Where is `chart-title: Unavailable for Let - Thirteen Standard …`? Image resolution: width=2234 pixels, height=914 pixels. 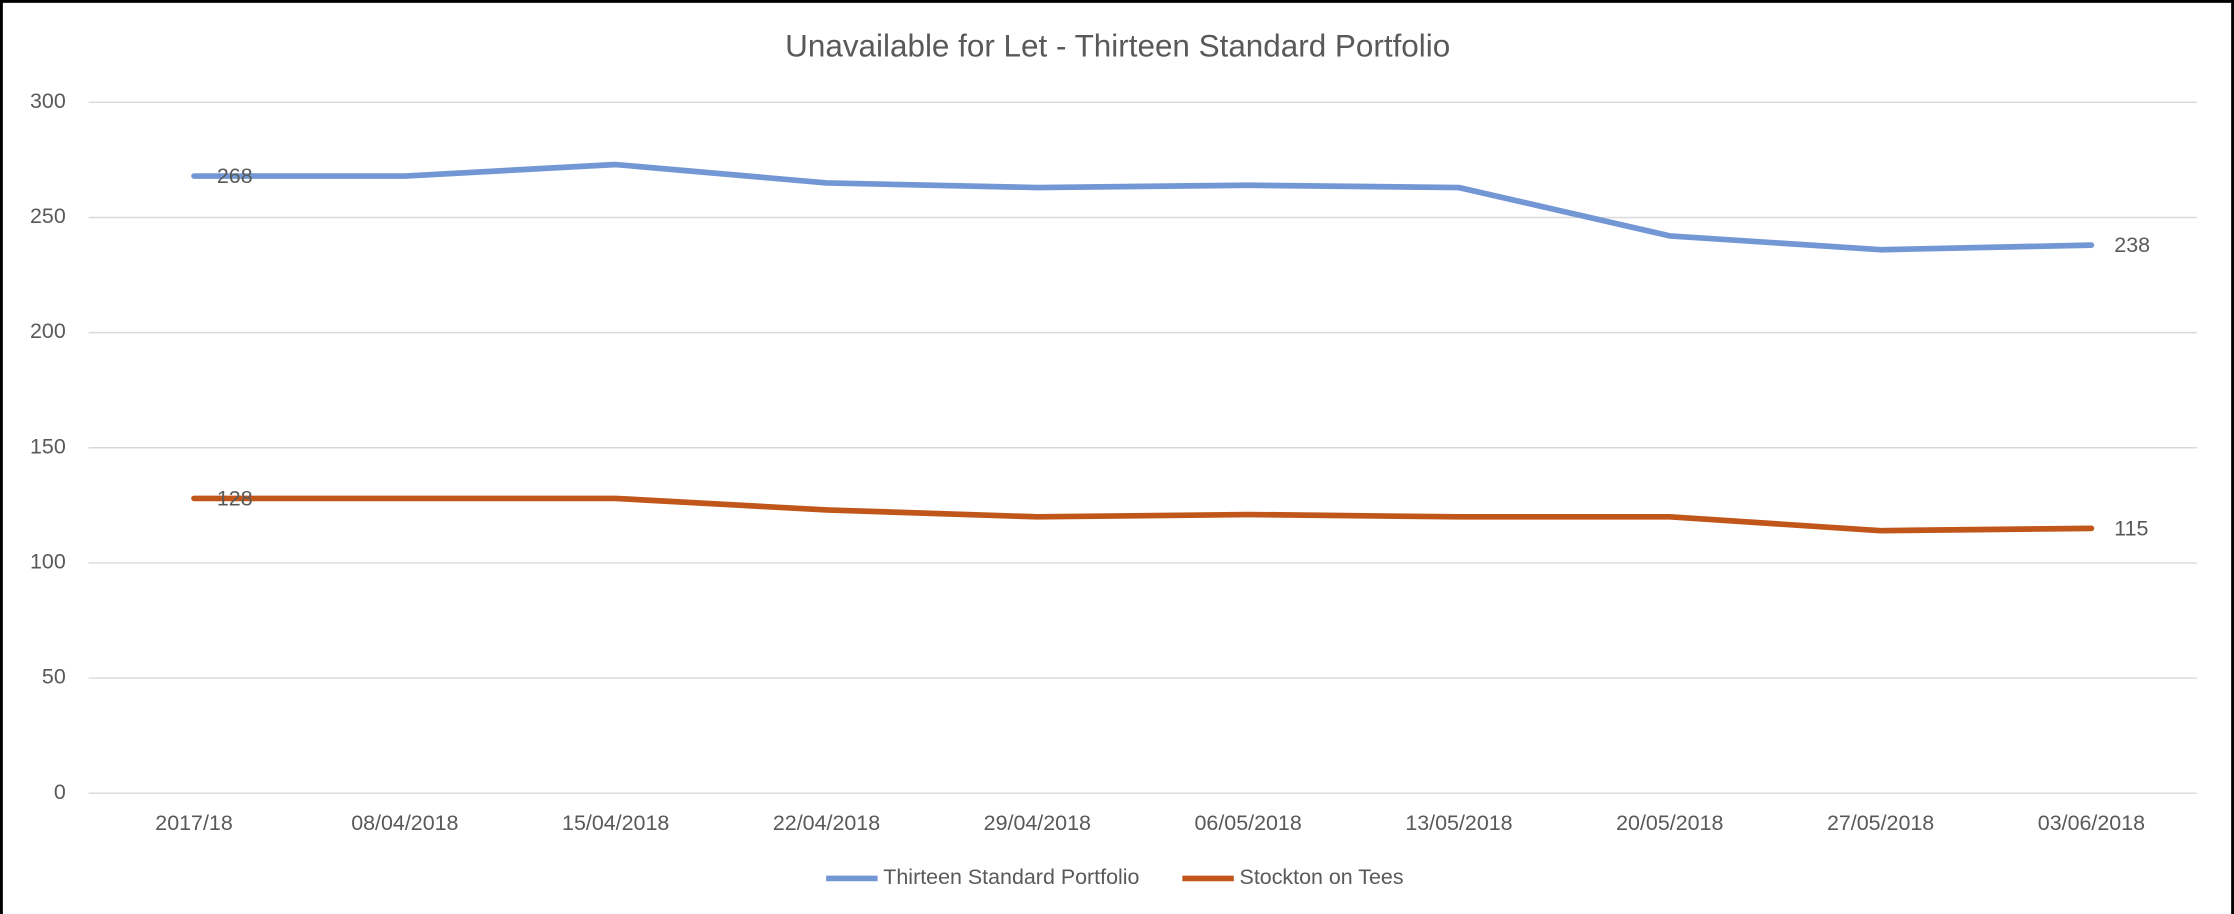
chart-title: Unavailable for Let - Thirteen Standard … is located at coordinates (1117, 46).